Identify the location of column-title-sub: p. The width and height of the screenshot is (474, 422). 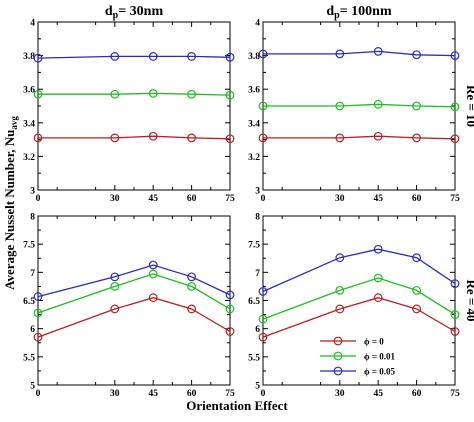
(337, 15).